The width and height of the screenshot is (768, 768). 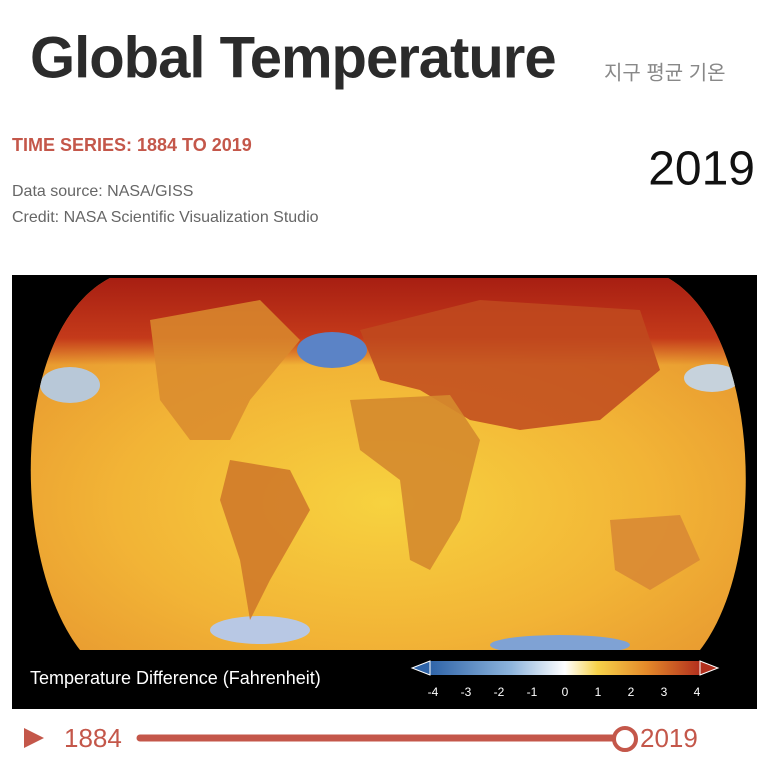 What do you see at coordinates (102, 191) in the screenshot?
I see `data-source: Data source: NASA/GISS` at bounding box center [102, 191].